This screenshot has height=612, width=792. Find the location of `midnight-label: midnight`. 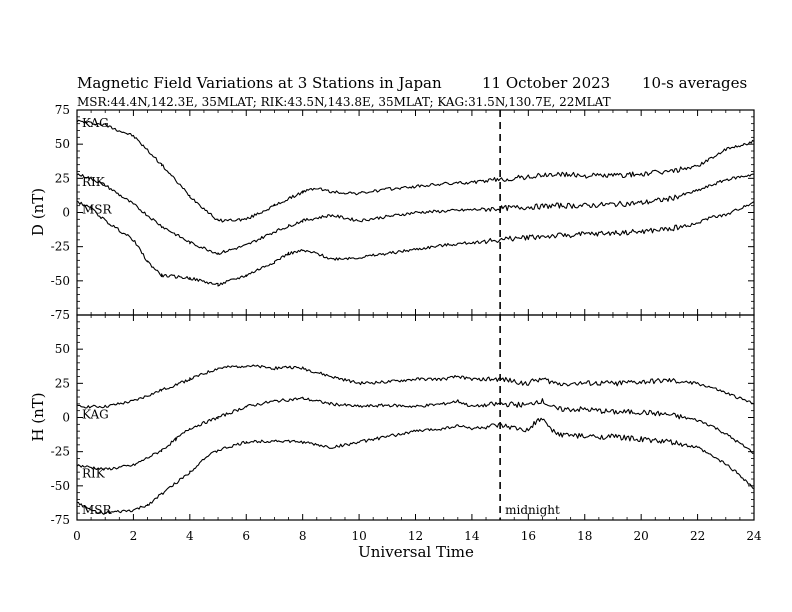

midnight-label: midnight is located at coordinates (532, 510).